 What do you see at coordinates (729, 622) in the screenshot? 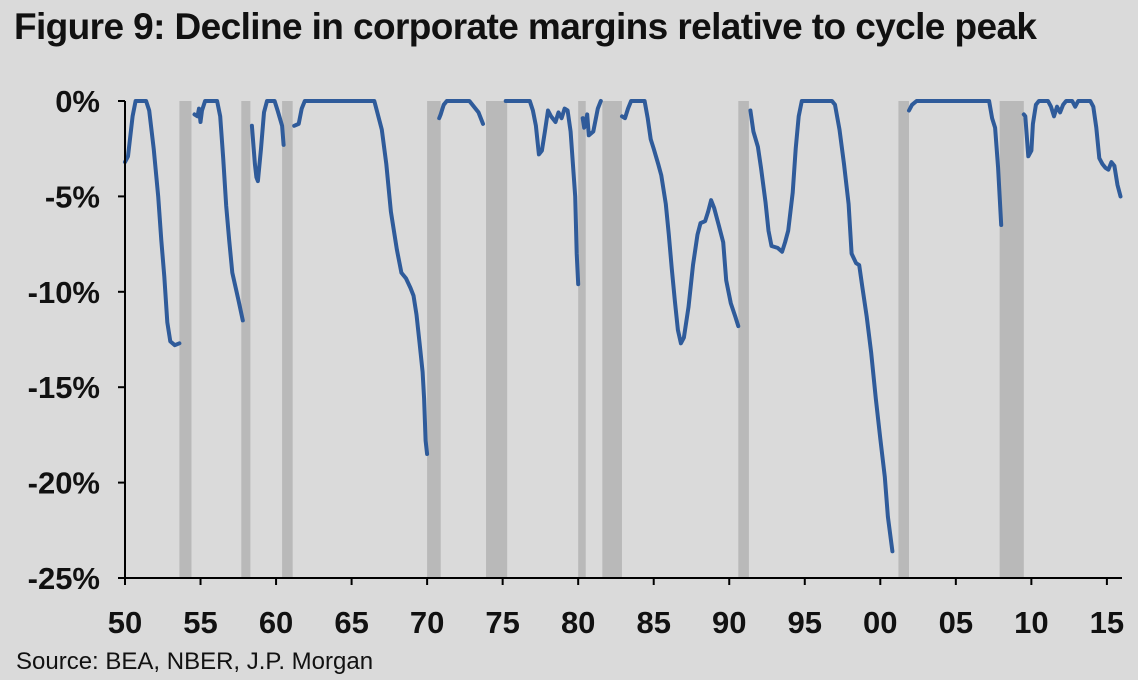
I see `x-tick-label: 90` at bounding box center [729, 622].